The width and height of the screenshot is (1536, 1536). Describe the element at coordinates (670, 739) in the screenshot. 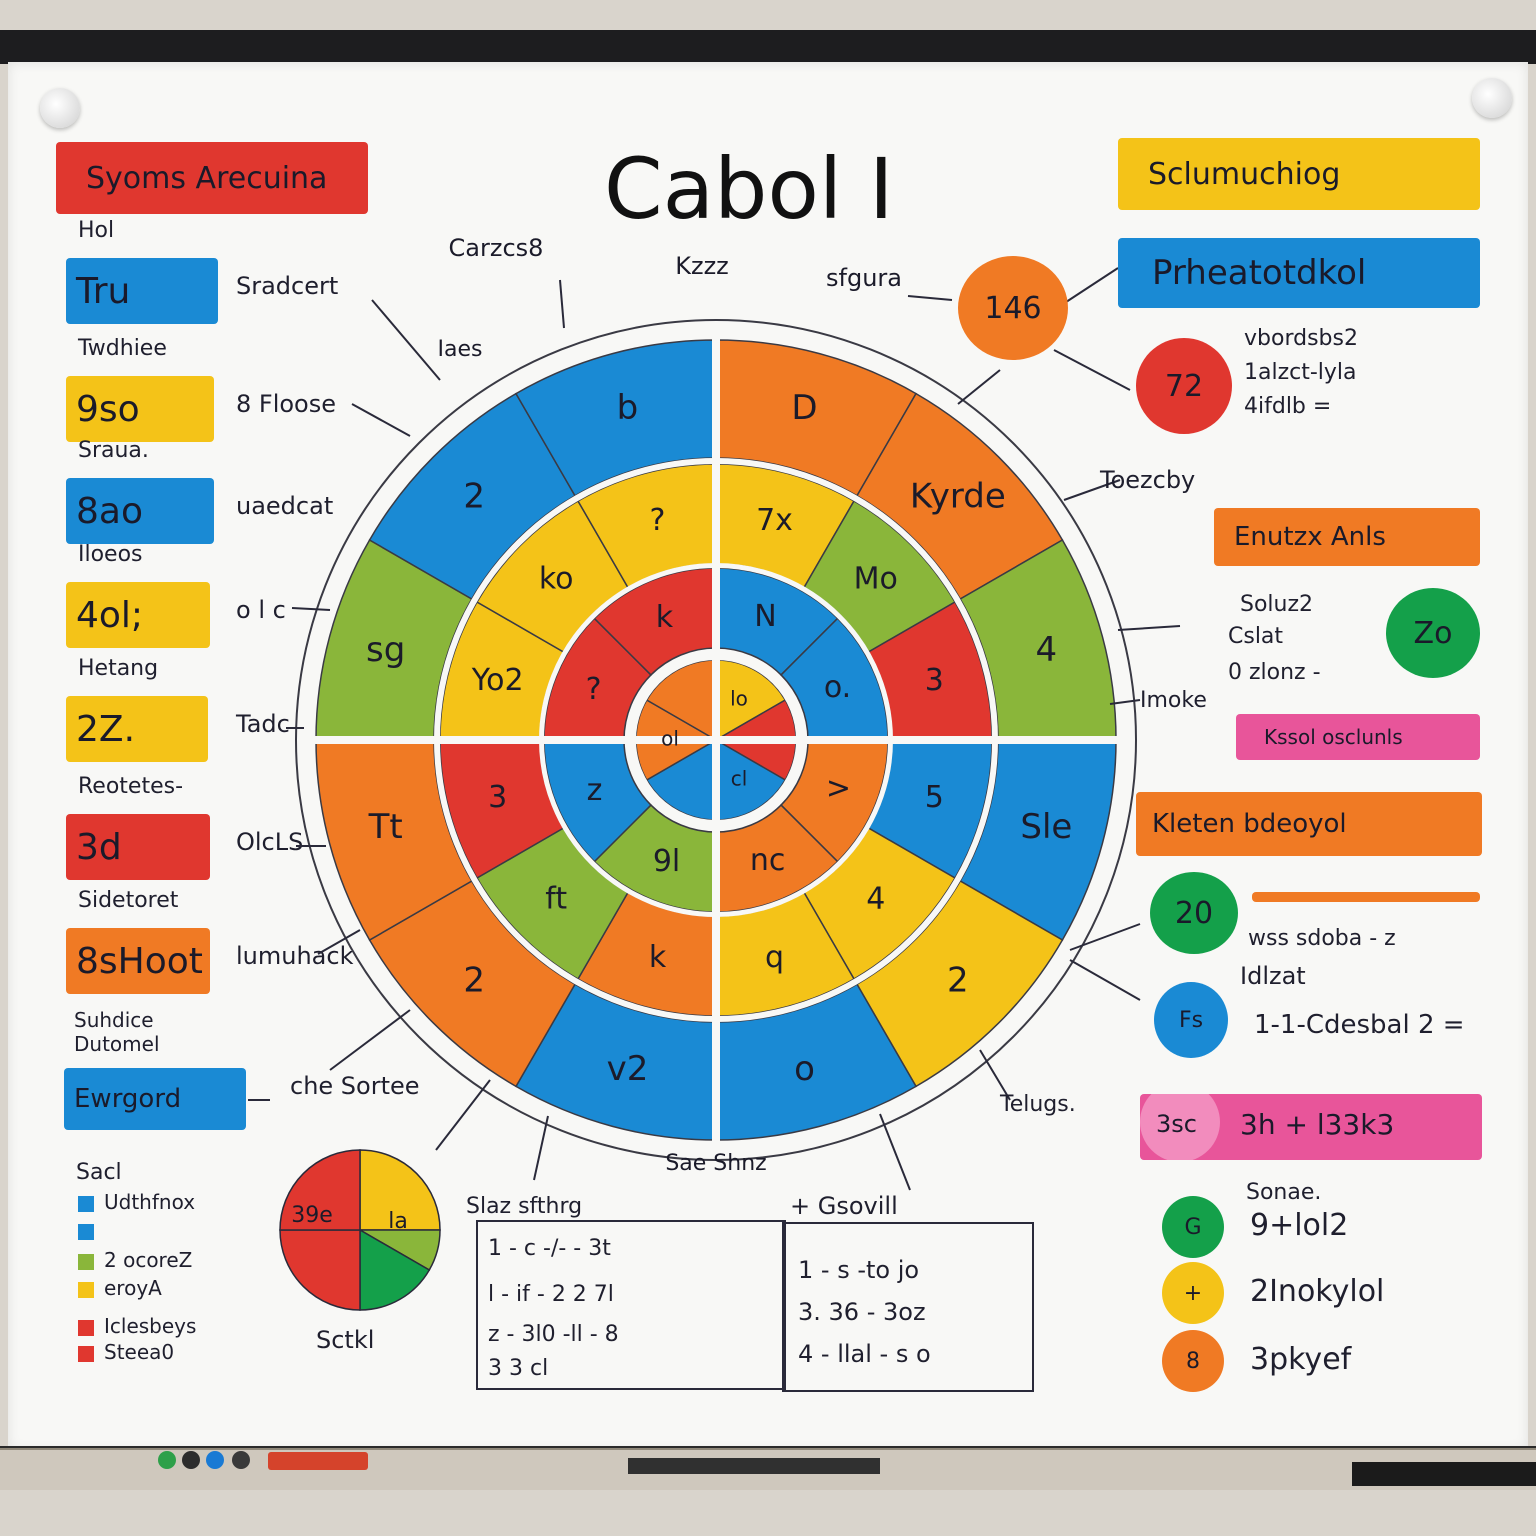

I see `wheel-core-label: ol` at that location.